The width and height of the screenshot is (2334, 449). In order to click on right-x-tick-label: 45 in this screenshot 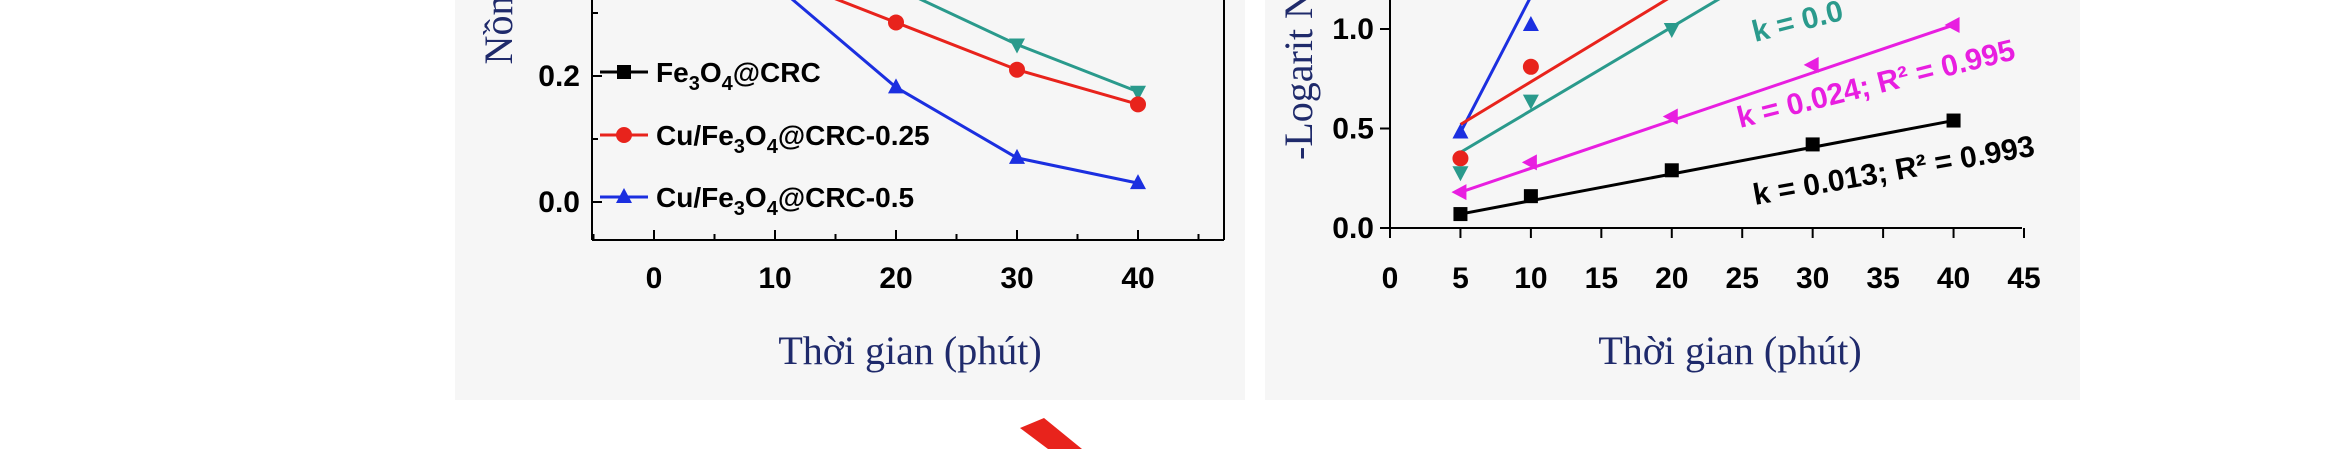, I will do `click(2023, 278)`.